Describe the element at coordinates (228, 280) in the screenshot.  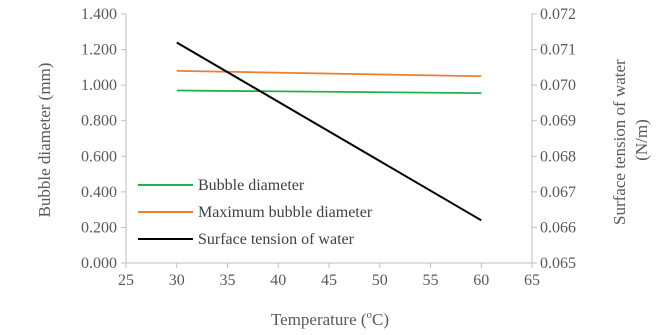
I see `x-tick-label: 35` at that location.